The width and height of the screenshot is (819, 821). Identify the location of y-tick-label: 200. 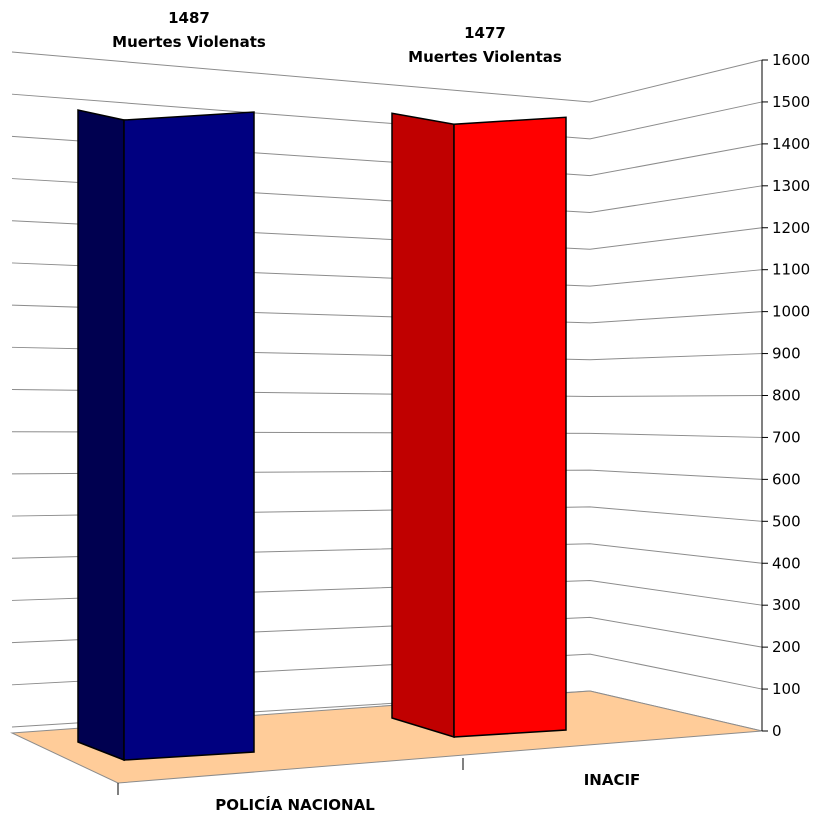
(786, 647).